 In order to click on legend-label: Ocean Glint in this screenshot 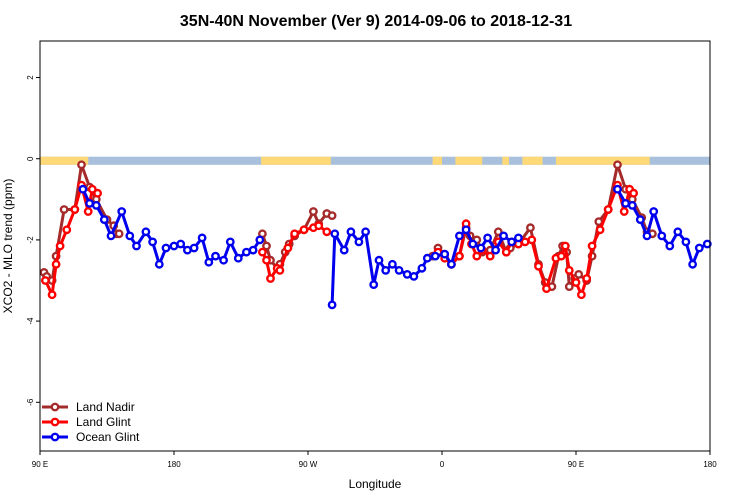, I will do `click(108, 437)`.